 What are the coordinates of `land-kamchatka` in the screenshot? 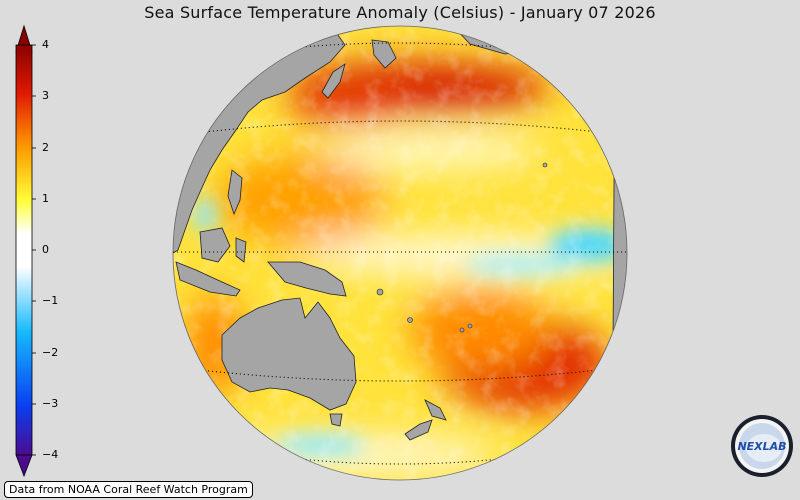 It's located at (384, 54).